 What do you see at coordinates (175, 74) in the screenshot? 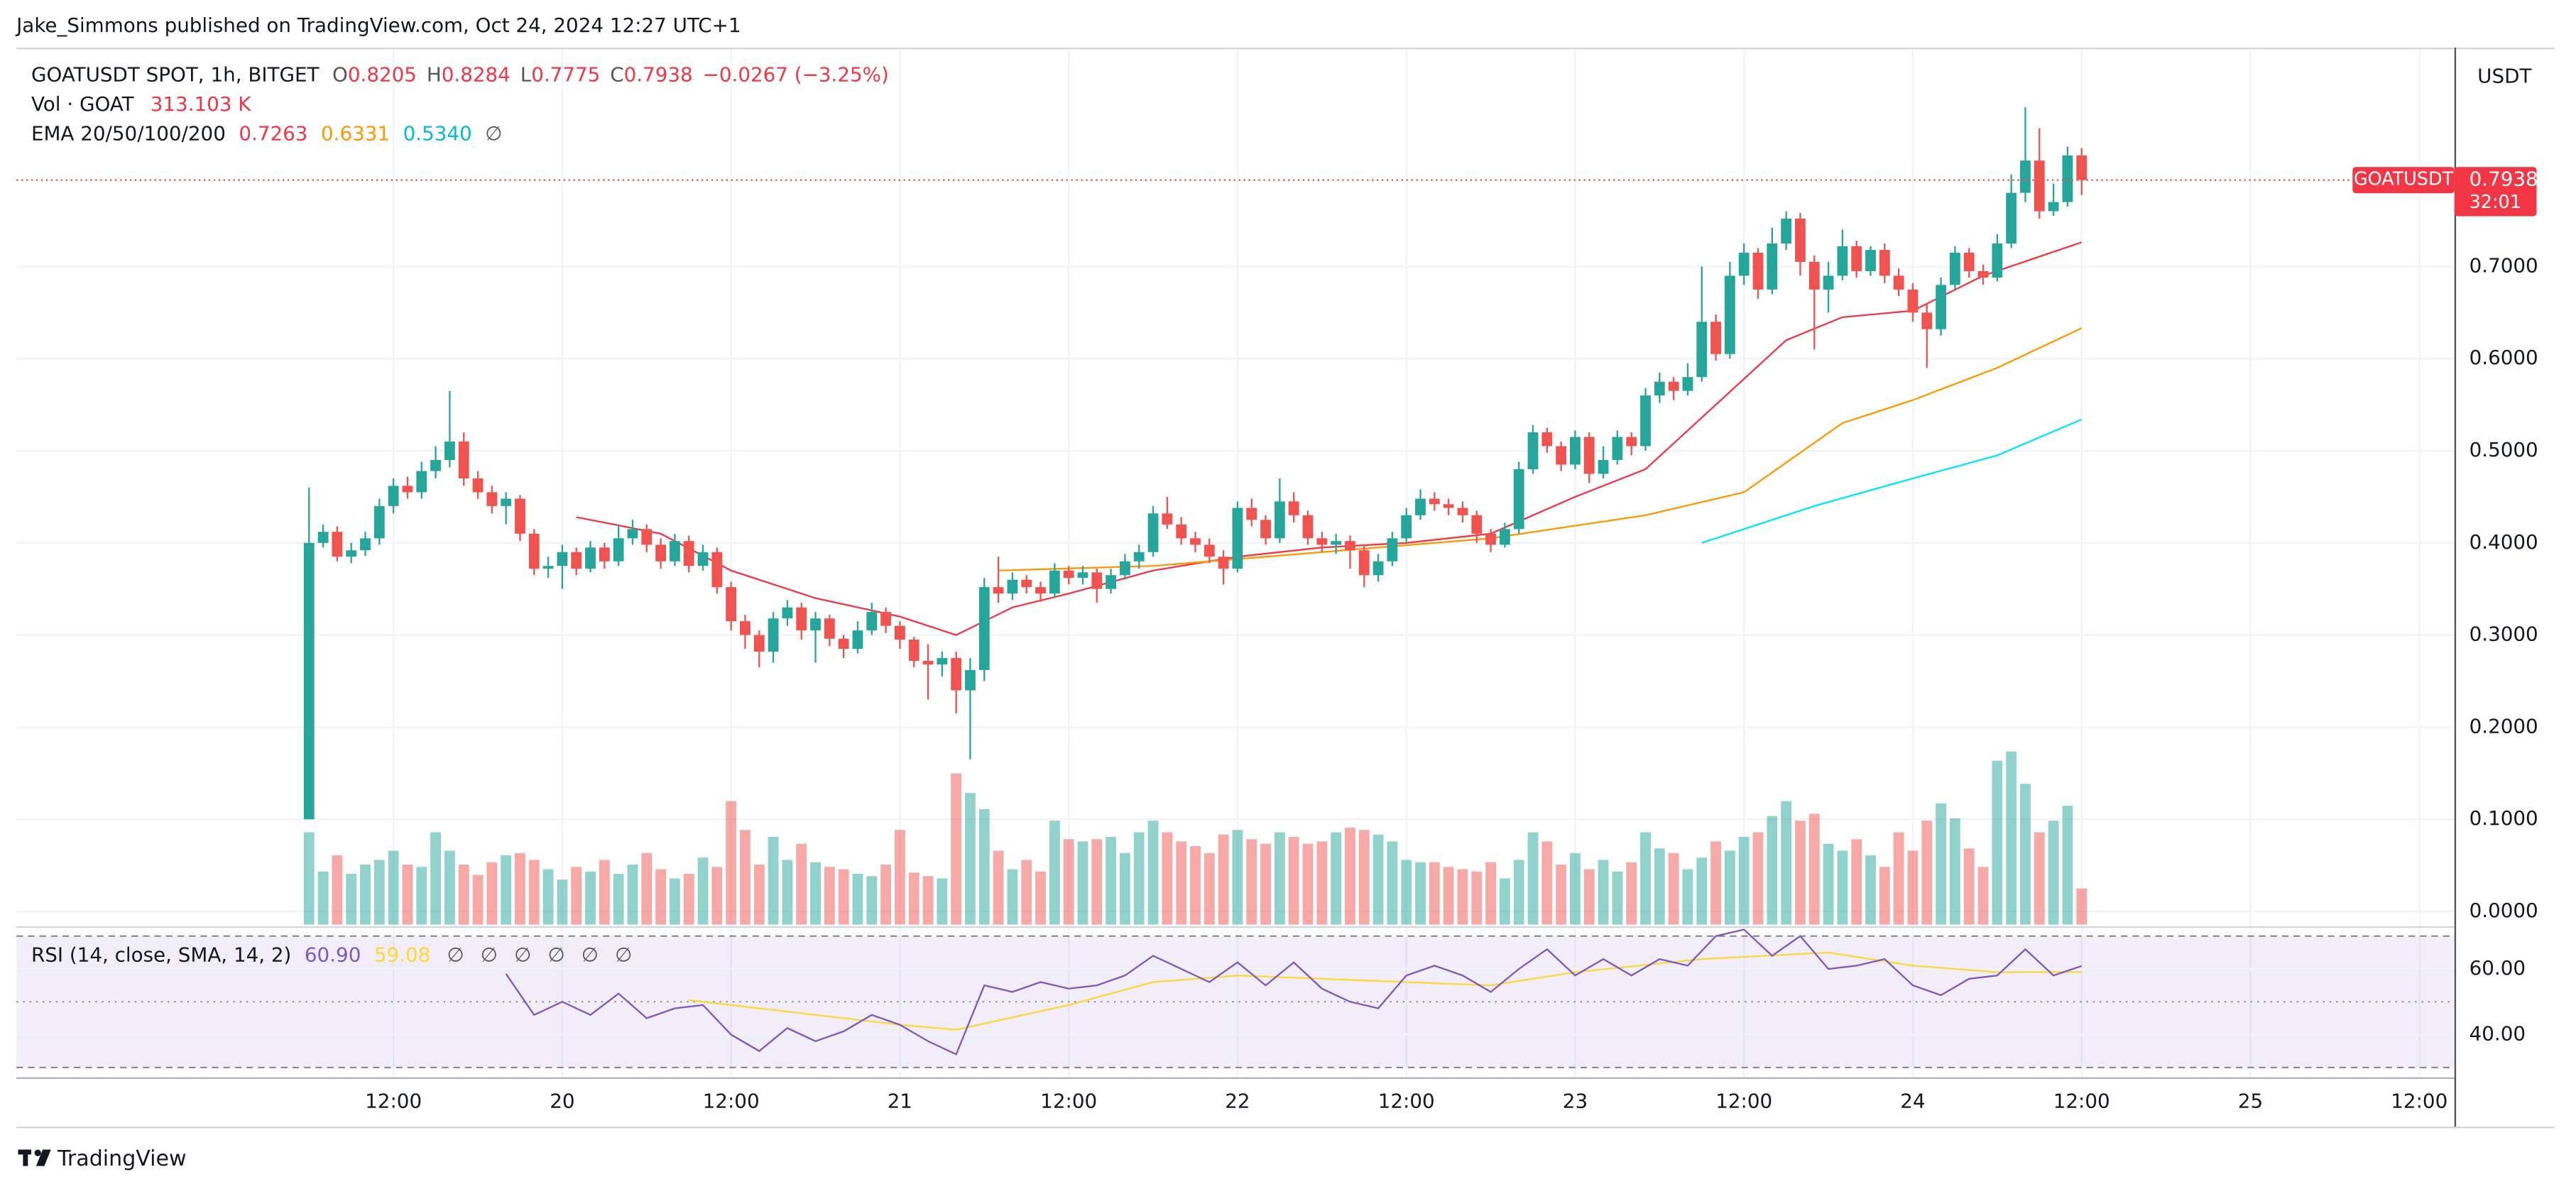
I see `symbol-title: GOATUSDT SPOT, 1h, BITGET` at bounding box center [175, 74].